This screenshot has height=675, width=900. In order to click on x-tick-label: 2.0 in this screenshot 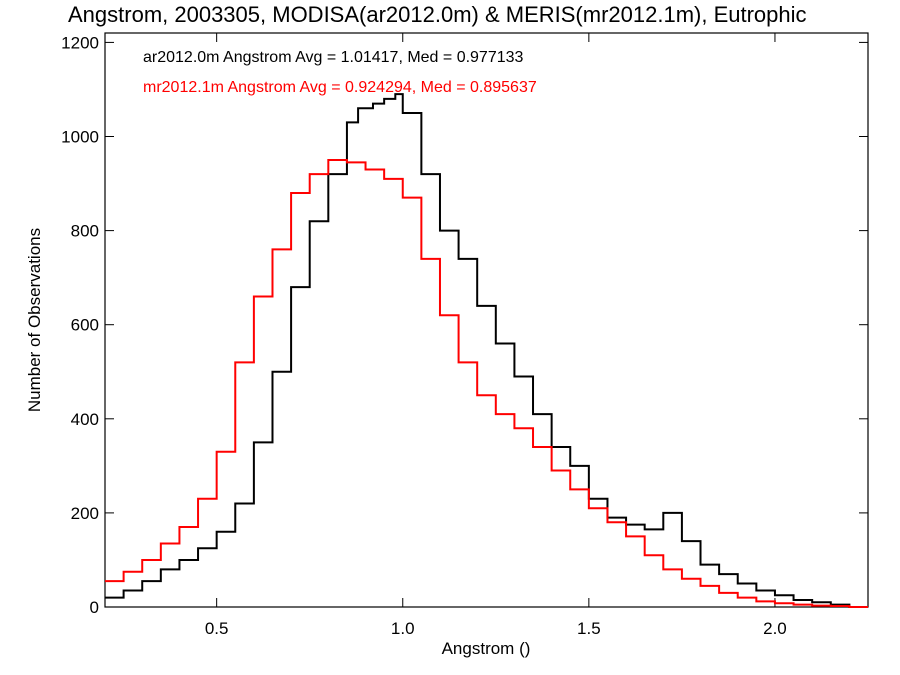, I will do `click(775, 628)`.